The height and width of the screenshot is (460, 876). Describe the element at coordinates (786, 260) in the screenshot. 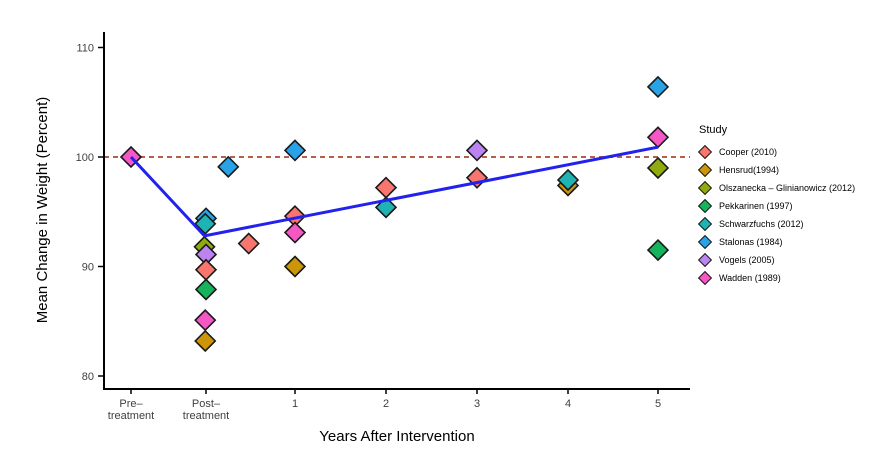

I see `legend-item: Vogels (2005)` at that location.